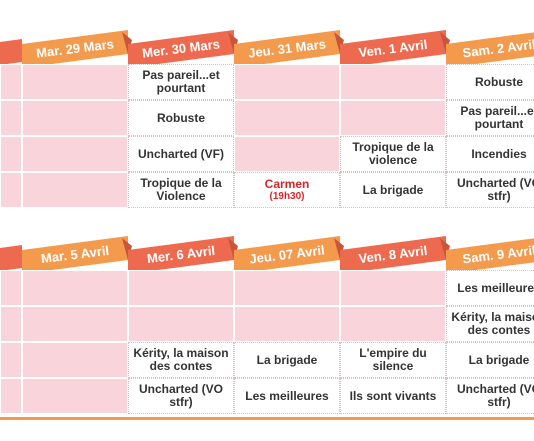  I want to click on film-title: Tropique de la violence, so click(393, 153).